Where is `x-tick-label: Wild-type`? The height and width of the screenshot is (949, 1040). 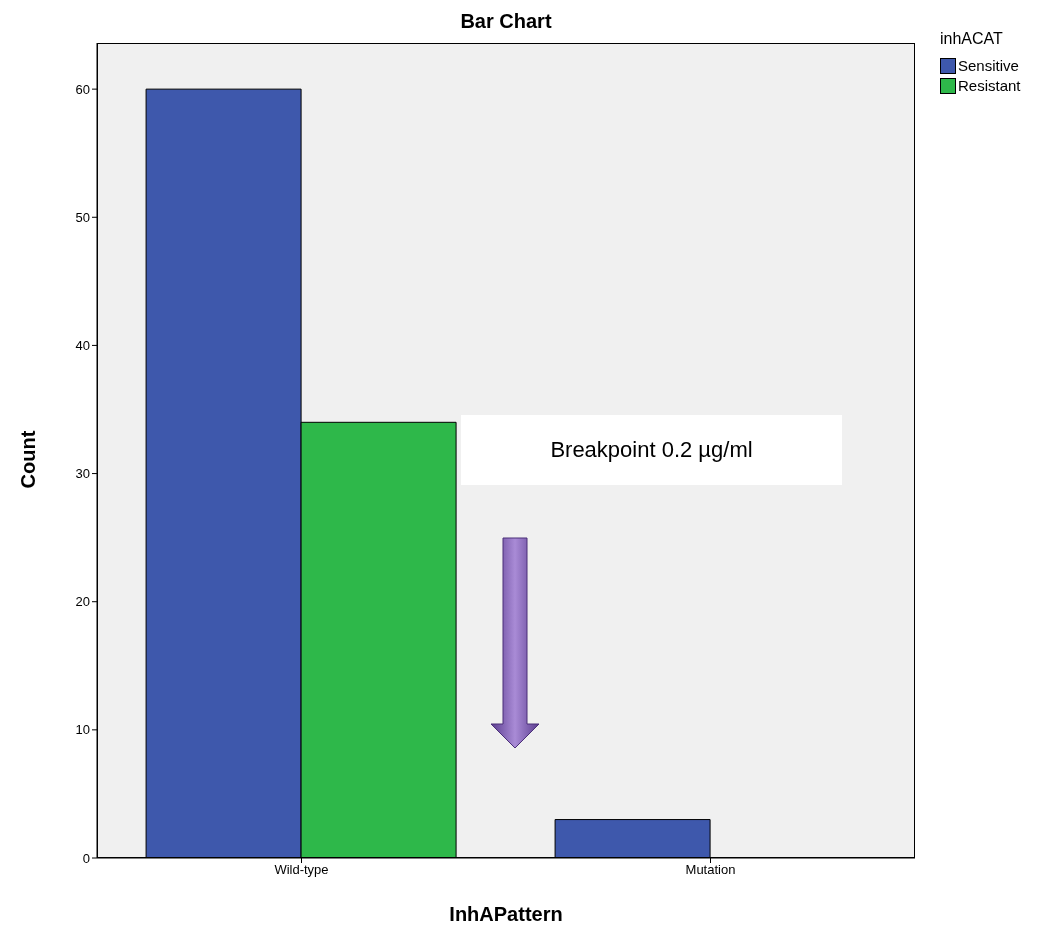
x-tick-label: Wild-type is located at coordinates (301, 870).